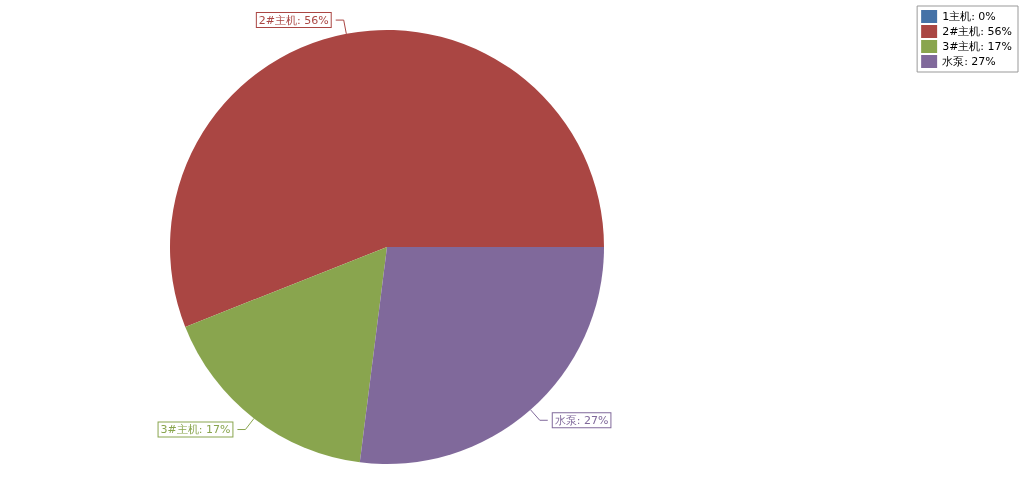  What do you see at coordinates (293, 20) in the screenshot?
I see `slice-label: 2#主机: 56%` at bounding box center [293, 20].